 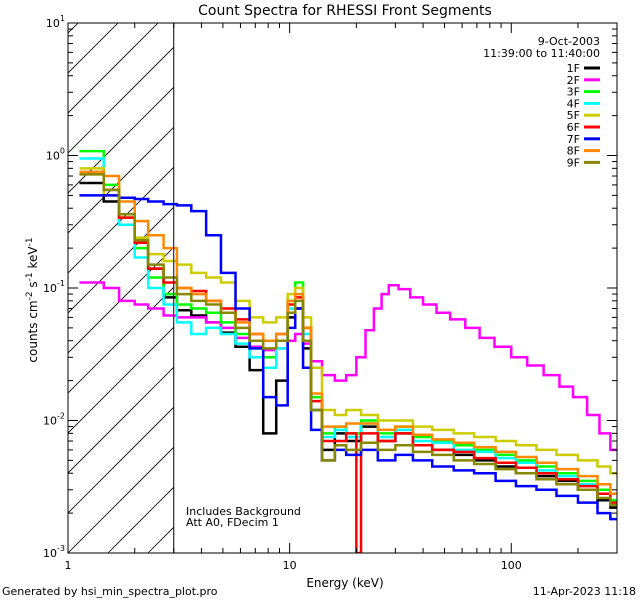 I want to click on legend-label-9F: 9F, so click(x=573, y=162).